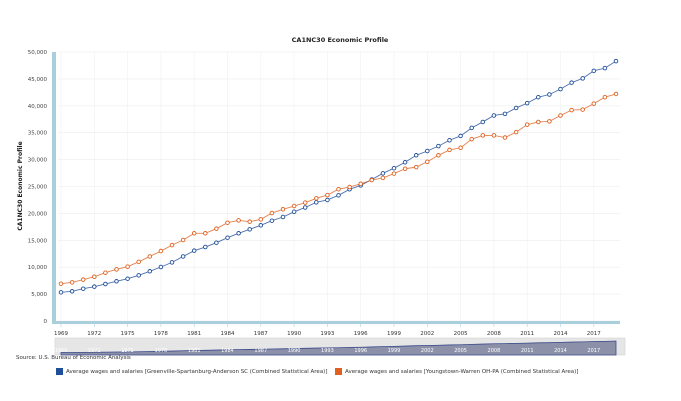  What do you see at coordinates (427, 334) in the screenshot?
I see `x-tick-label: 2002` at bounding box center [427, 334].